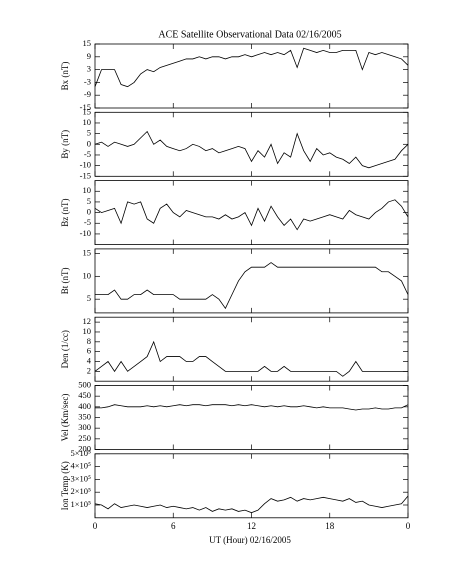 The width and height of the screenshot is (453, 566). Describe the element at coordinates (89, 341) in the screenshot. I see `y-tick-label: 8` at that location.